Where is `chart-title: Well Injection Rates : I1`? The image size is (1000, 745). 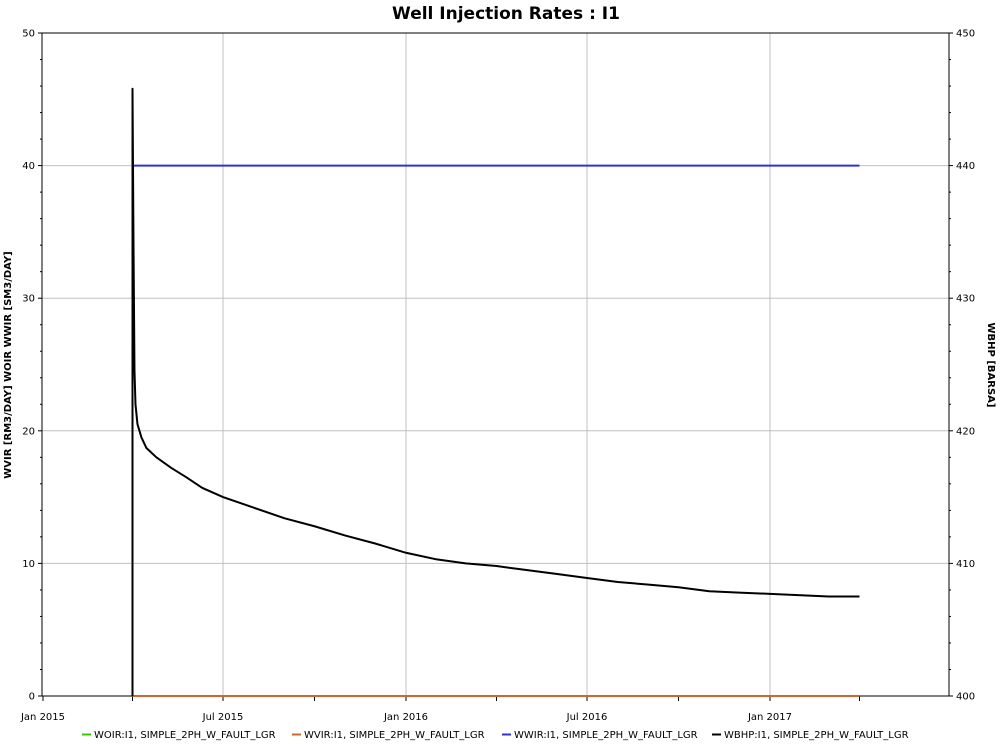 chart-title: Well Injection Rates : I1 is located at coordinates (506, 14).